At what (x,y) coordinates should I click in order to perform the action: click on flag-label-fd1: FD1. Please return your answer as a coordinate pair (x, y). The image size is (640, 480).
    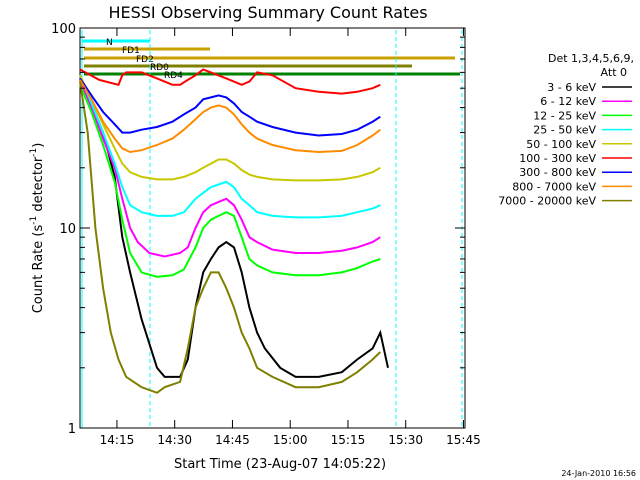
    Looking at the image, I should click on (131, 51).